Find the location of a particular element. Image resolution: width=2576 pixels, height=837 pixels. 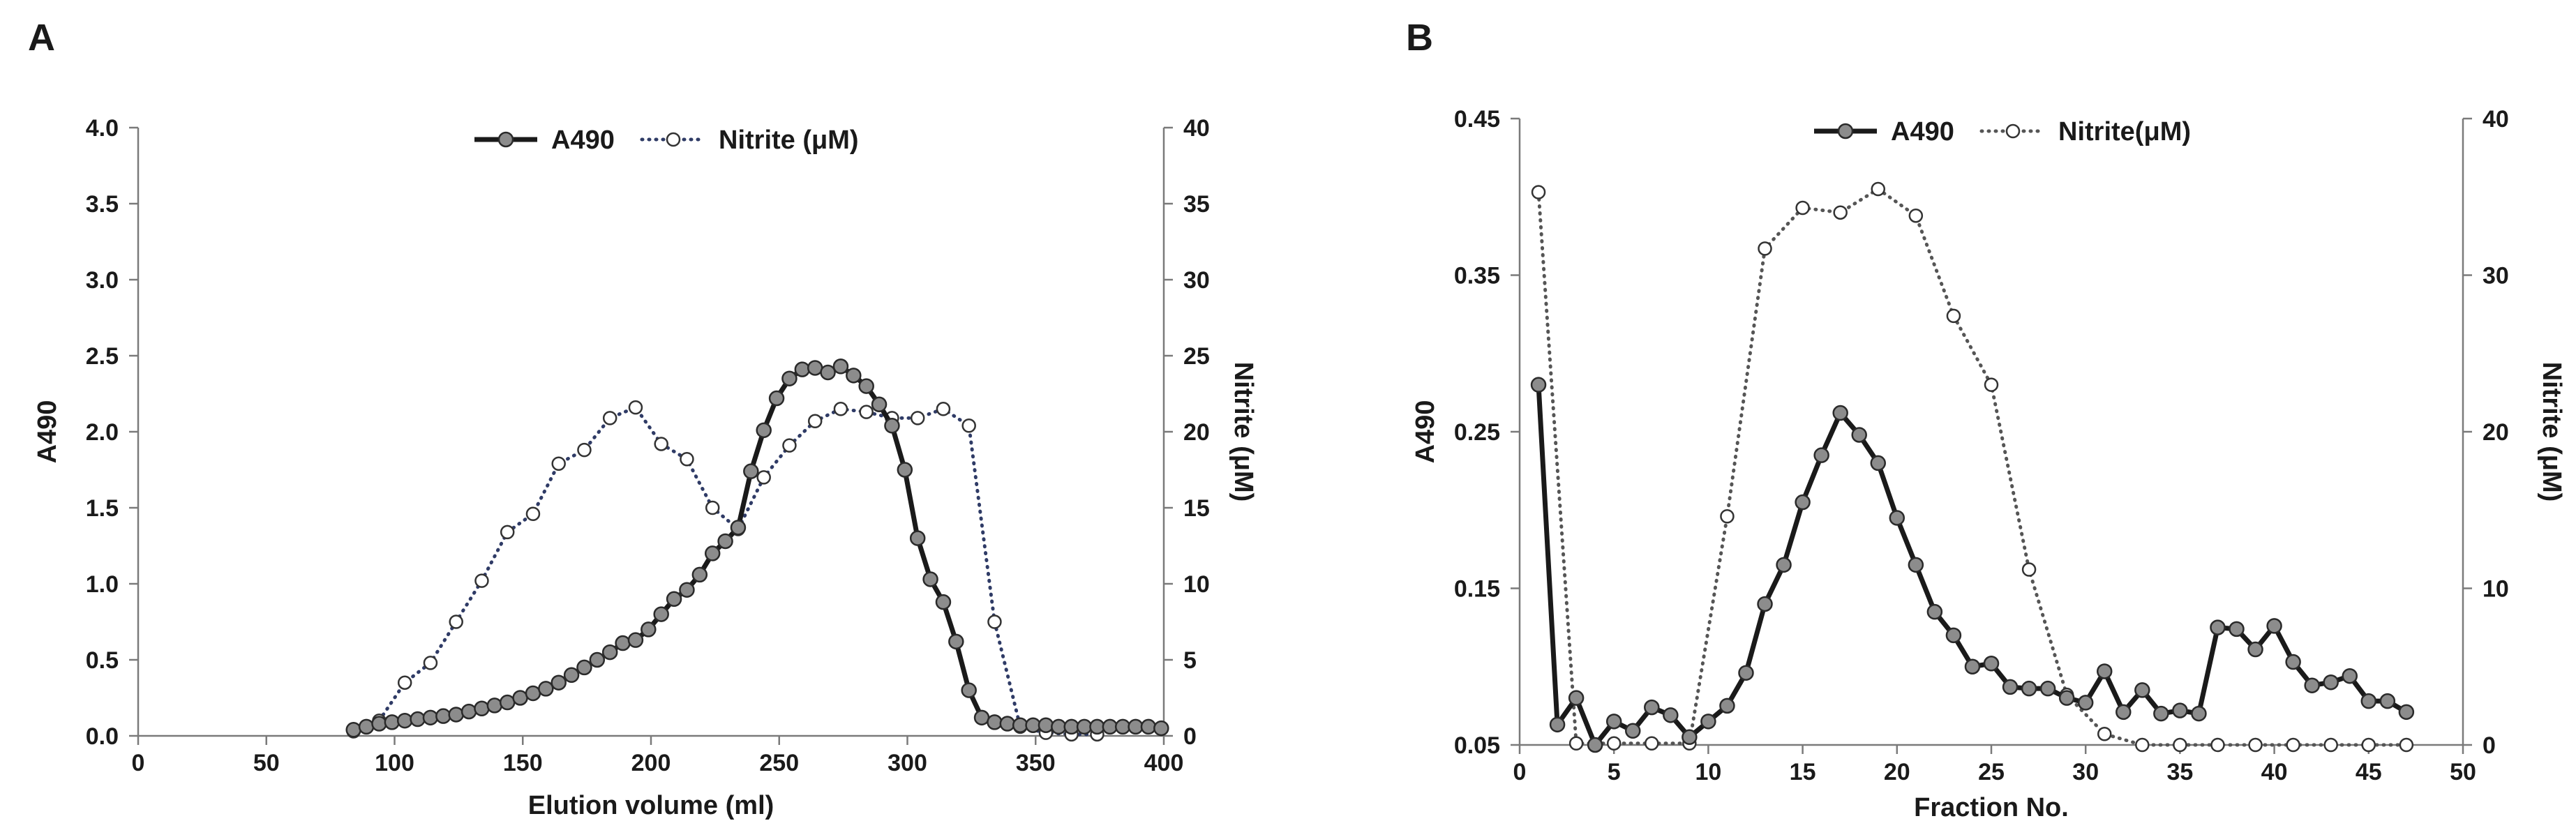

a-y-tick-label: 3.5 is located at coordinates (102, 204).